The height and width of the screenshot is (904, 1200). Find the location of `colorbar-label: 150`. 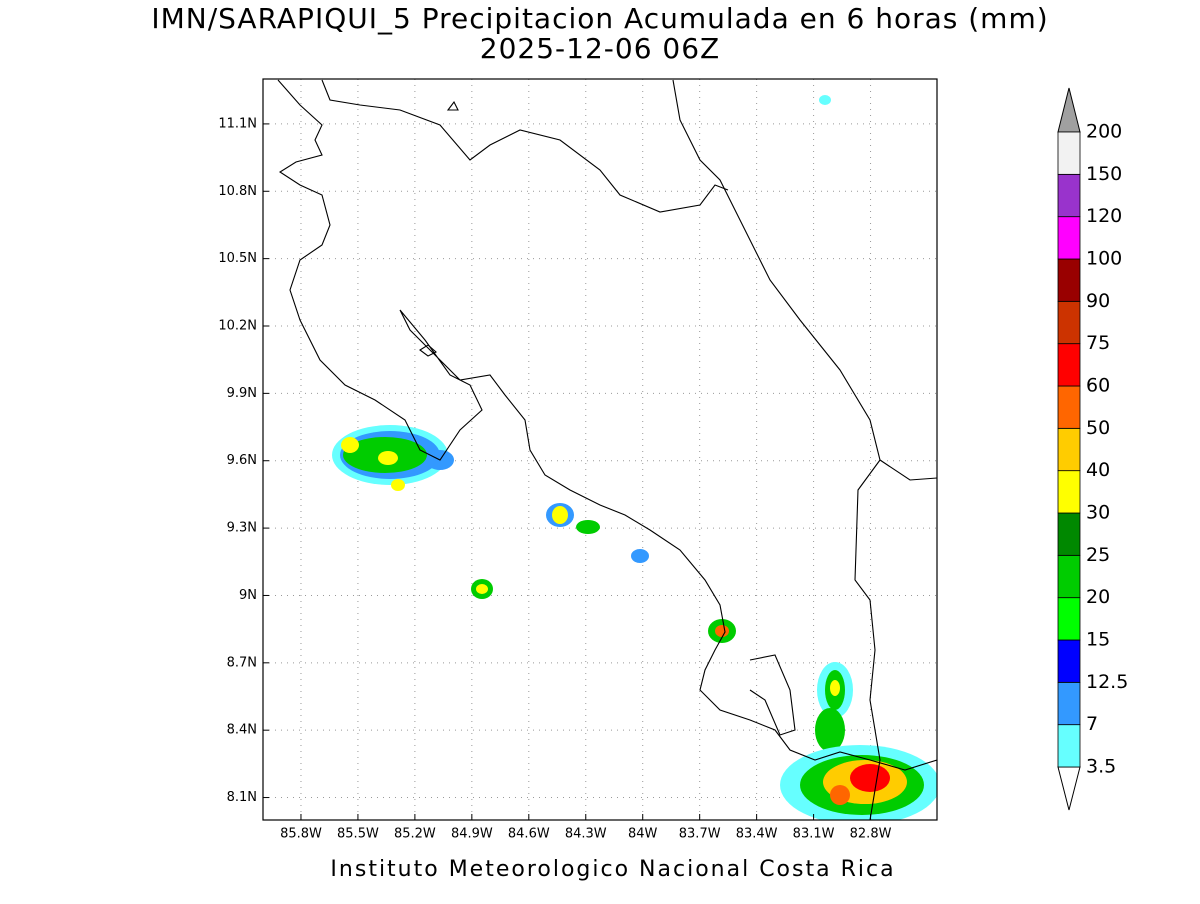

colorbar-label: 150 is located at coordinates (1104, 174).